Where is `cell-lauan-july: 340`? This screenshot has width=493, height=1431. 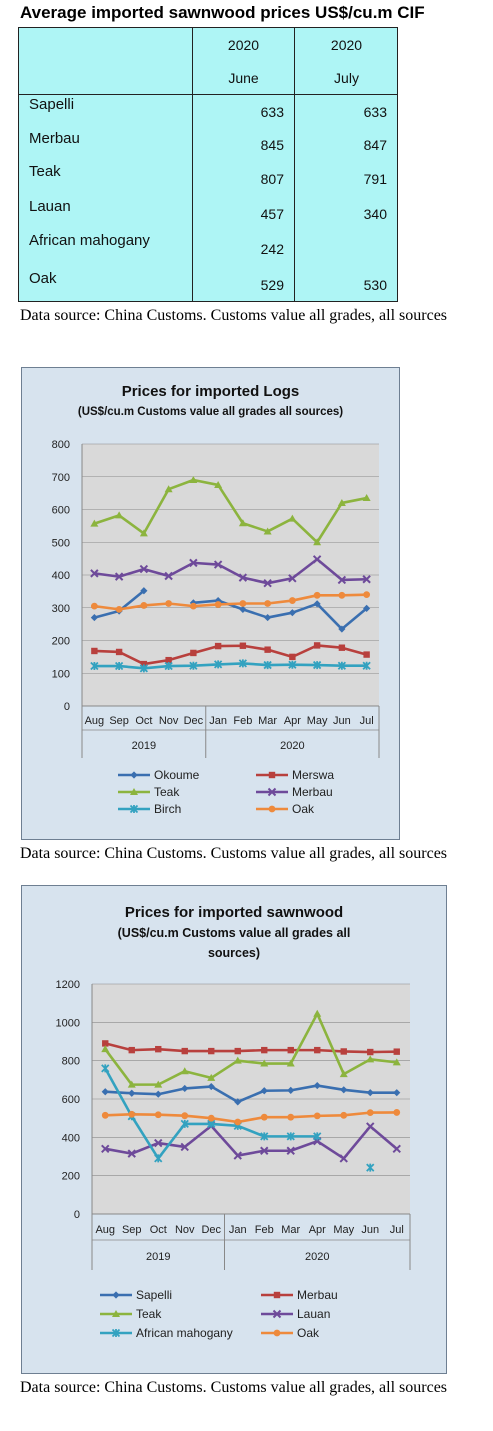 cell-lauan-july: 340 is located at coordinates (375, 214).